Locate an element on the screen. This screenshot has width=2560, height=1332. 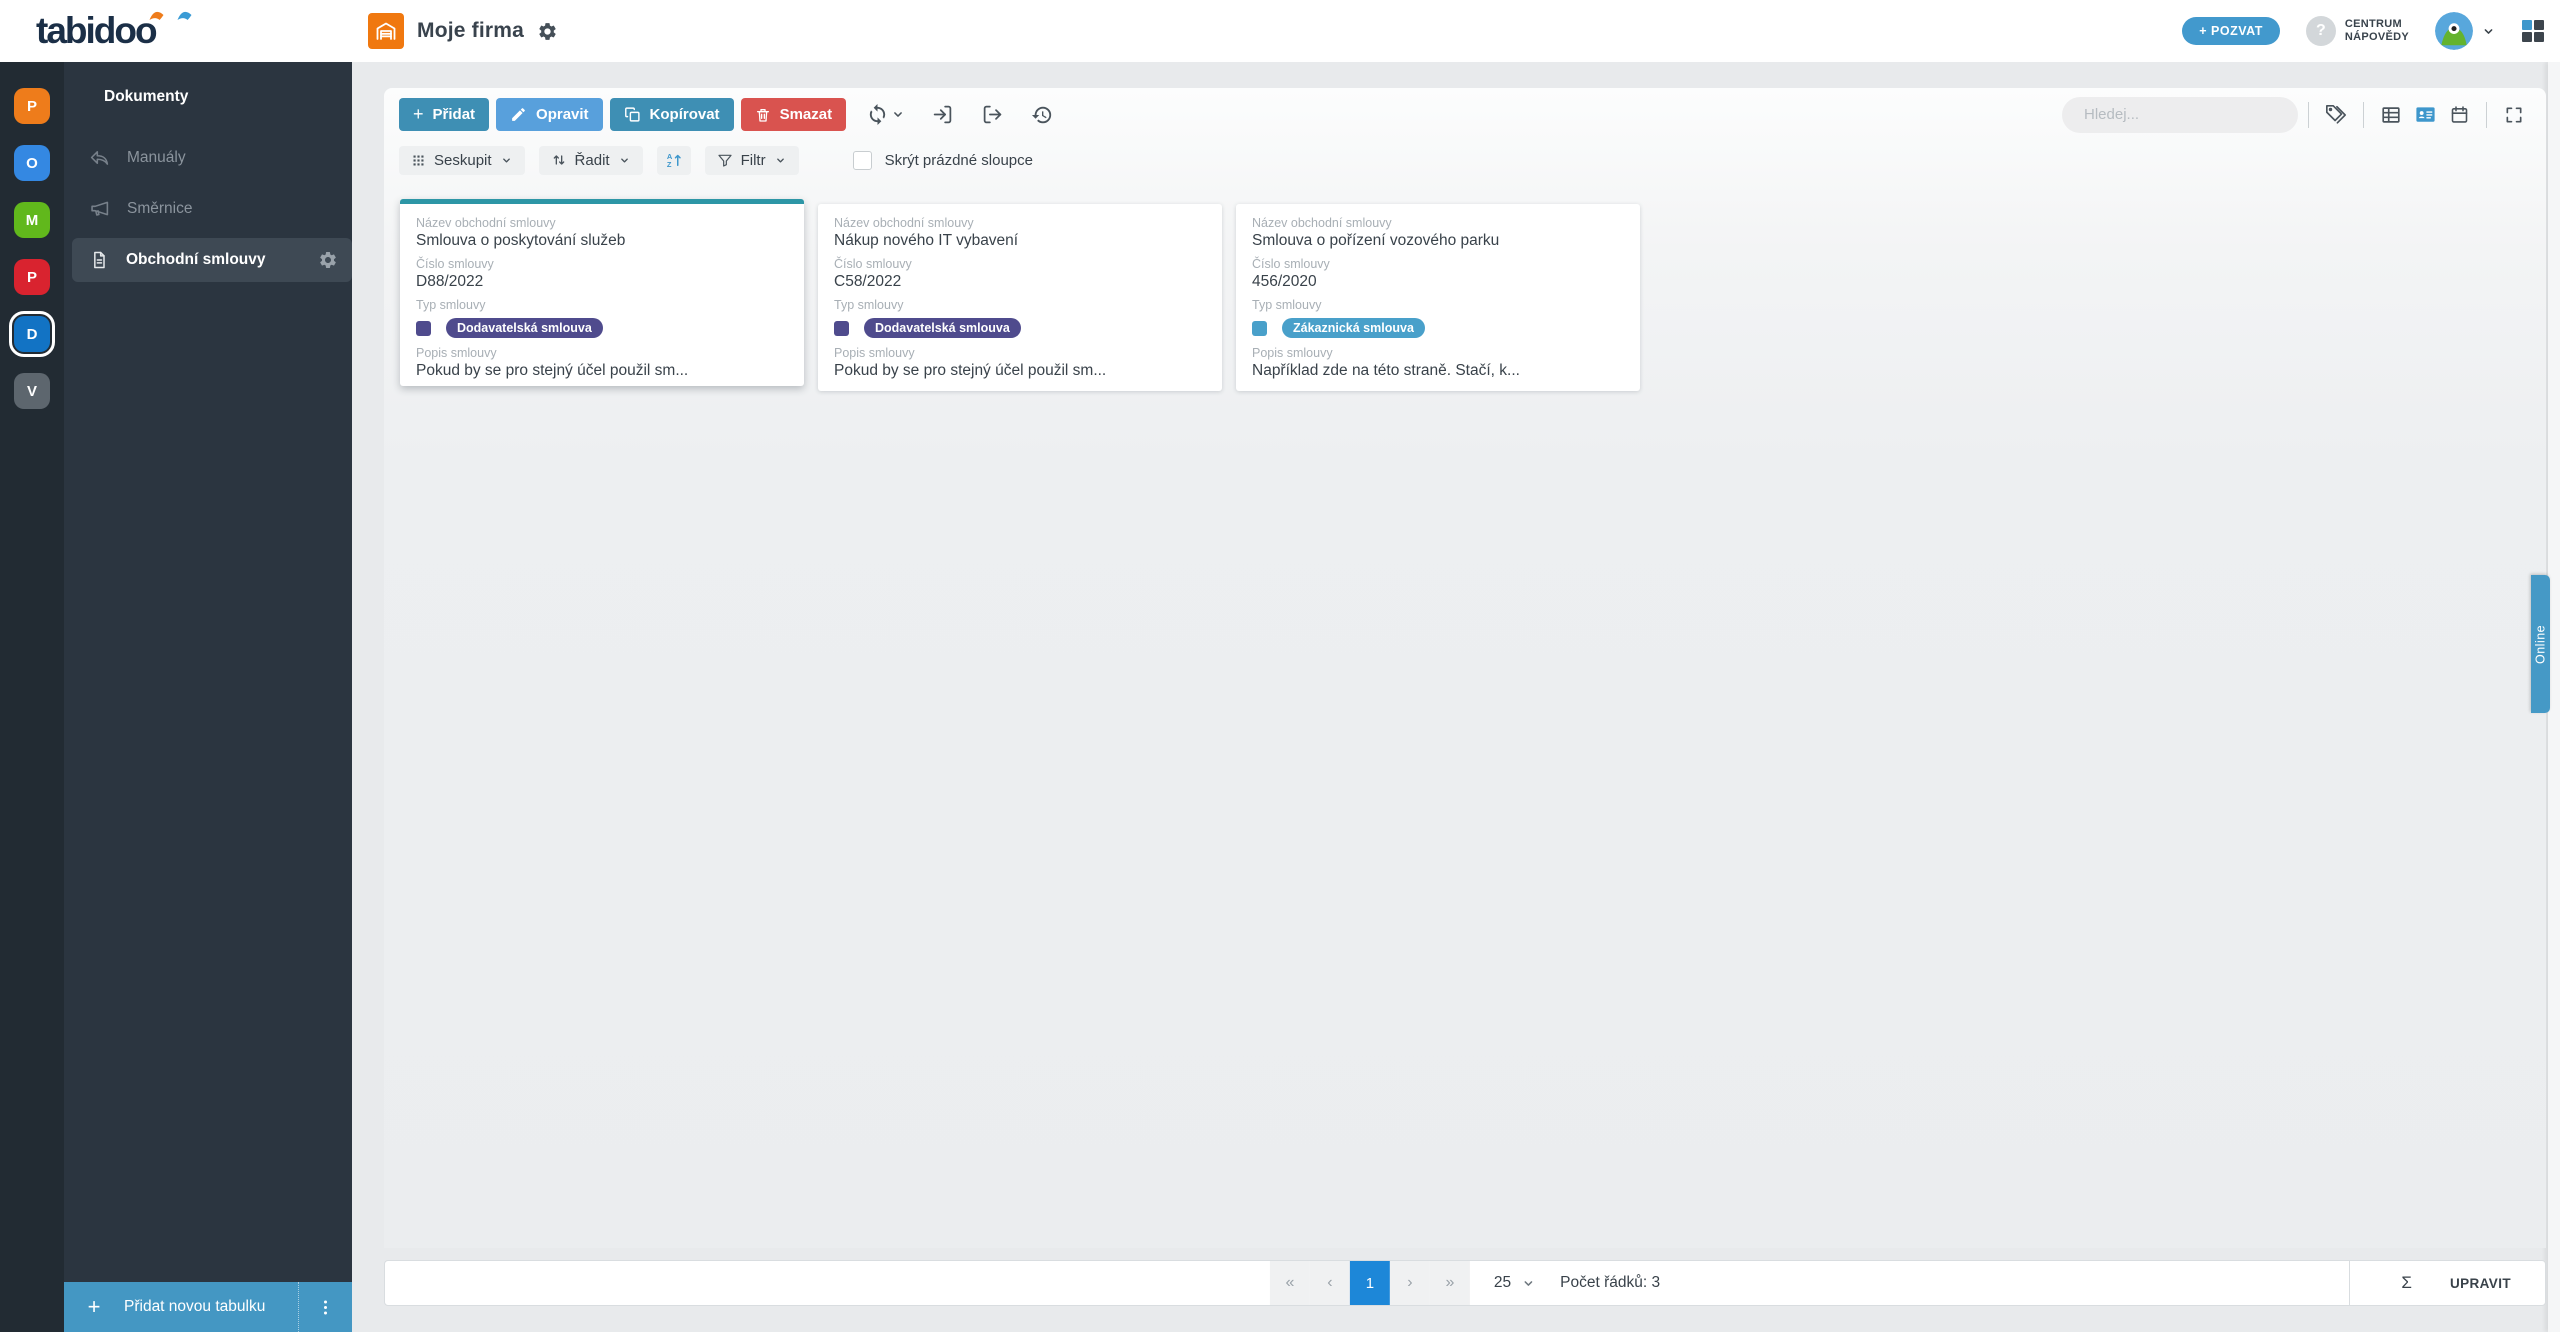
sidebar-item-manualy: Manuály is located at coordinates (208, 157).